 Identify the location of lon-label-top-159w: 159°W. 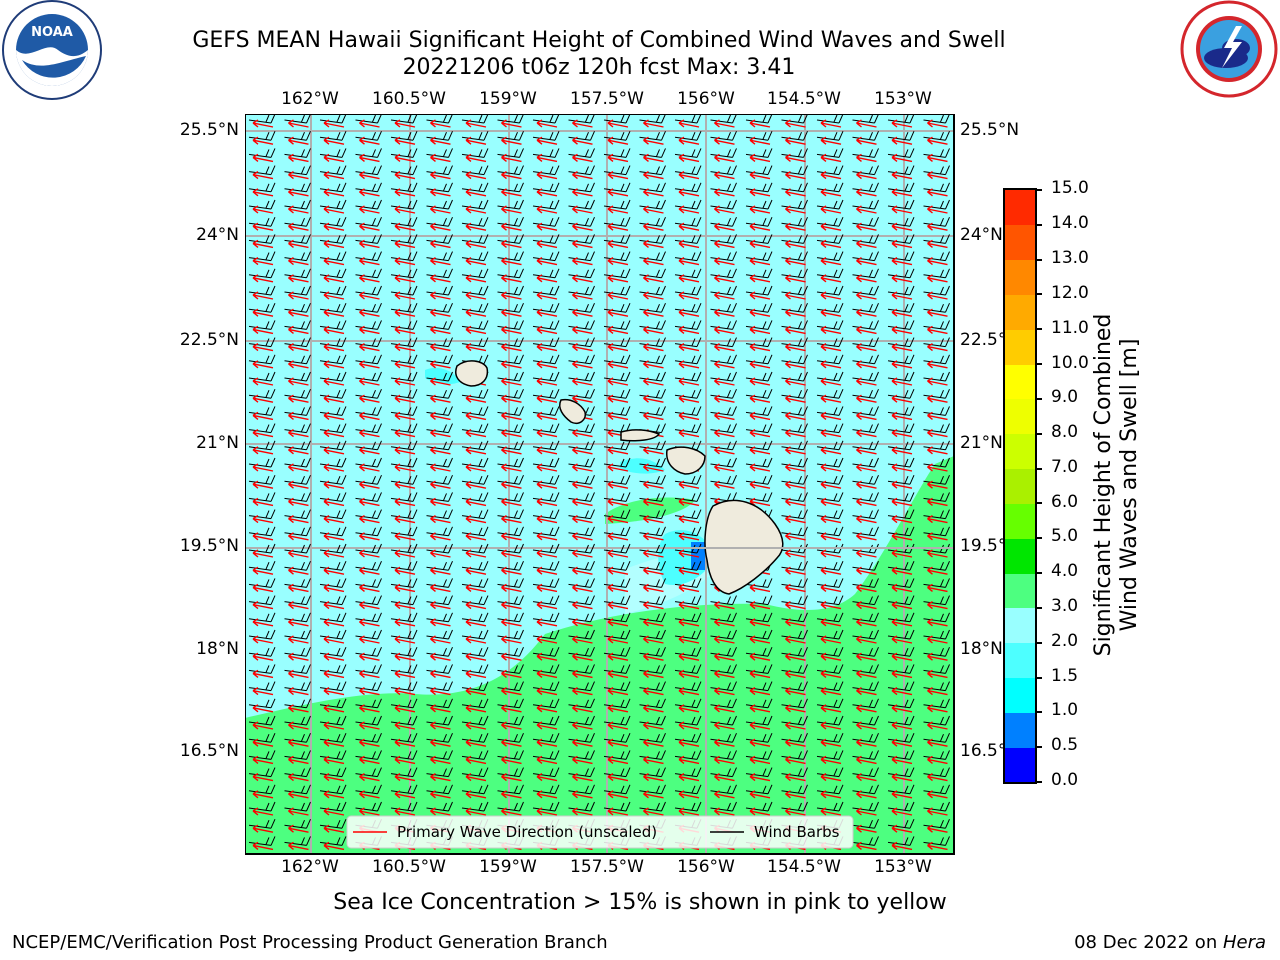
(508, 99).